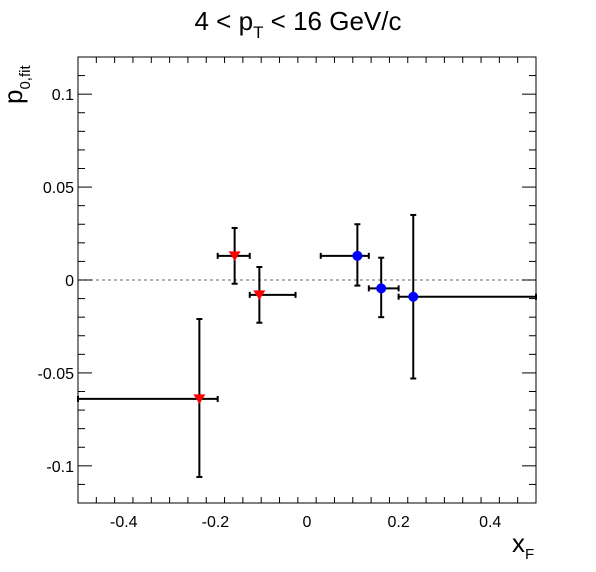 The height and width of the screenshot is (572, 596). Describe the element at coordinates (518, 543) in the screenshot. I see `x-axis-label-main: x` at that location.